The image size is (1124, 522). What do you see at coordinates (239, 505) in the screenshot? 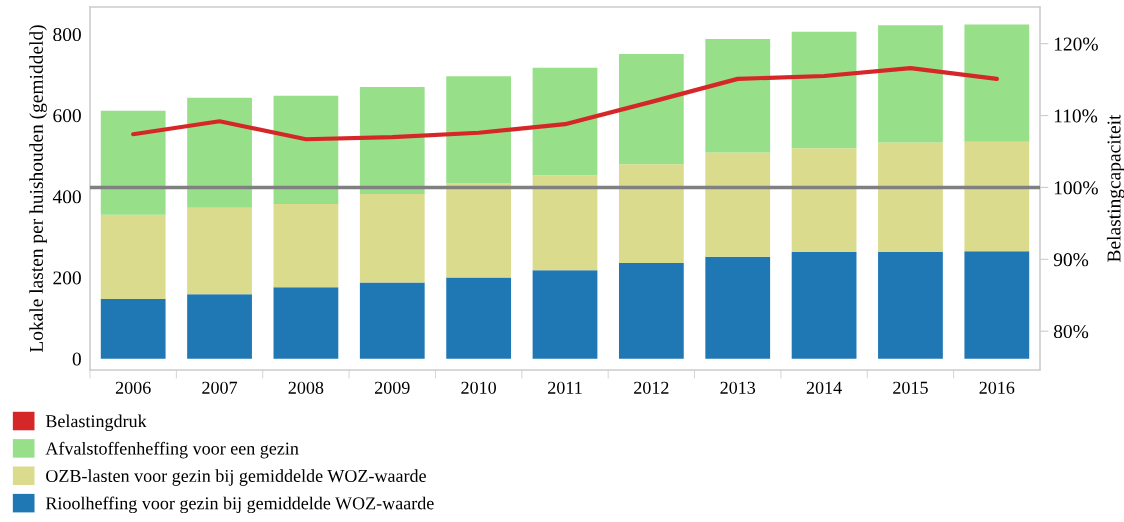
I see `legend-label: Rioolheffing voor gezin bij gemiddelde WOZ-waarde` at bounding box center [239, 505].